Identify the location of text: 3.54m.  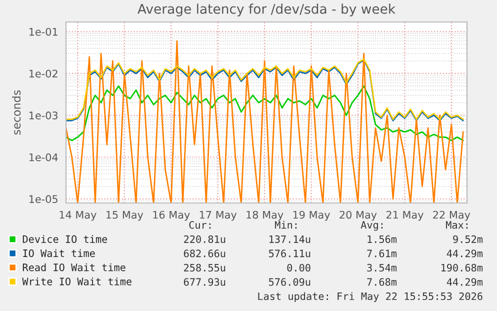
(382, 268).